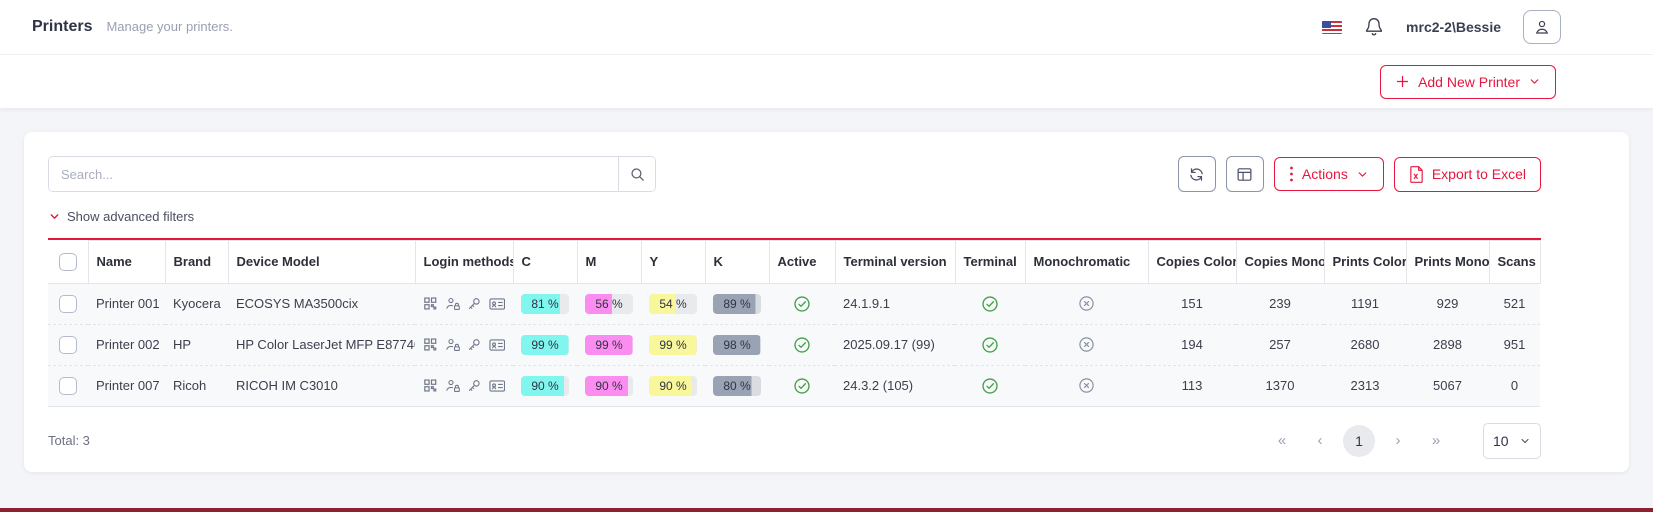 The height and width of the screenshot is (512, 1653). I want to click on add-new-printer-button: Add New Printer, so click(1468, 81).